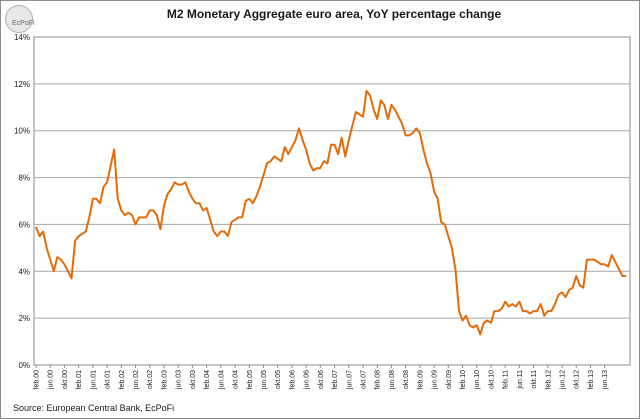  I want to click on x-tick-label: feb.04, so click(207, 380).